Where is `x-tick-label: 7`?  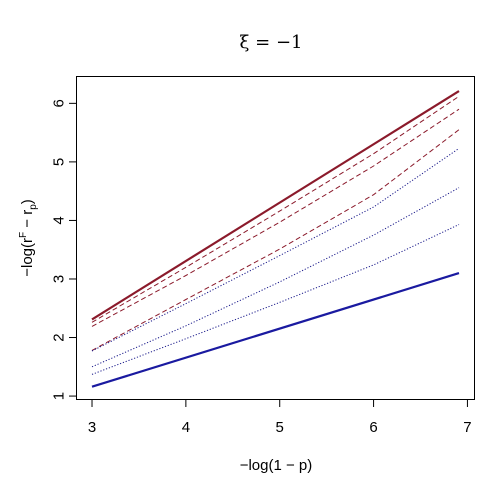
x-tick-label: 7 is located at coordinates (467, 427).